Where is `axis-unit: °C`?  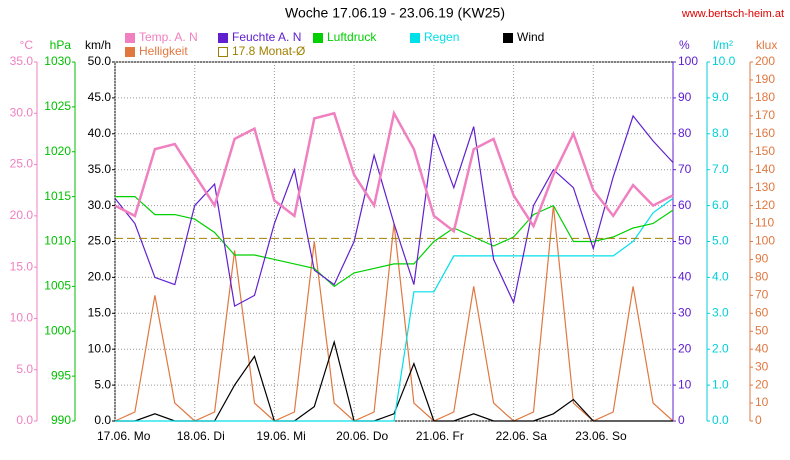 axis-unit: °C is located at coordinates (27, 45).